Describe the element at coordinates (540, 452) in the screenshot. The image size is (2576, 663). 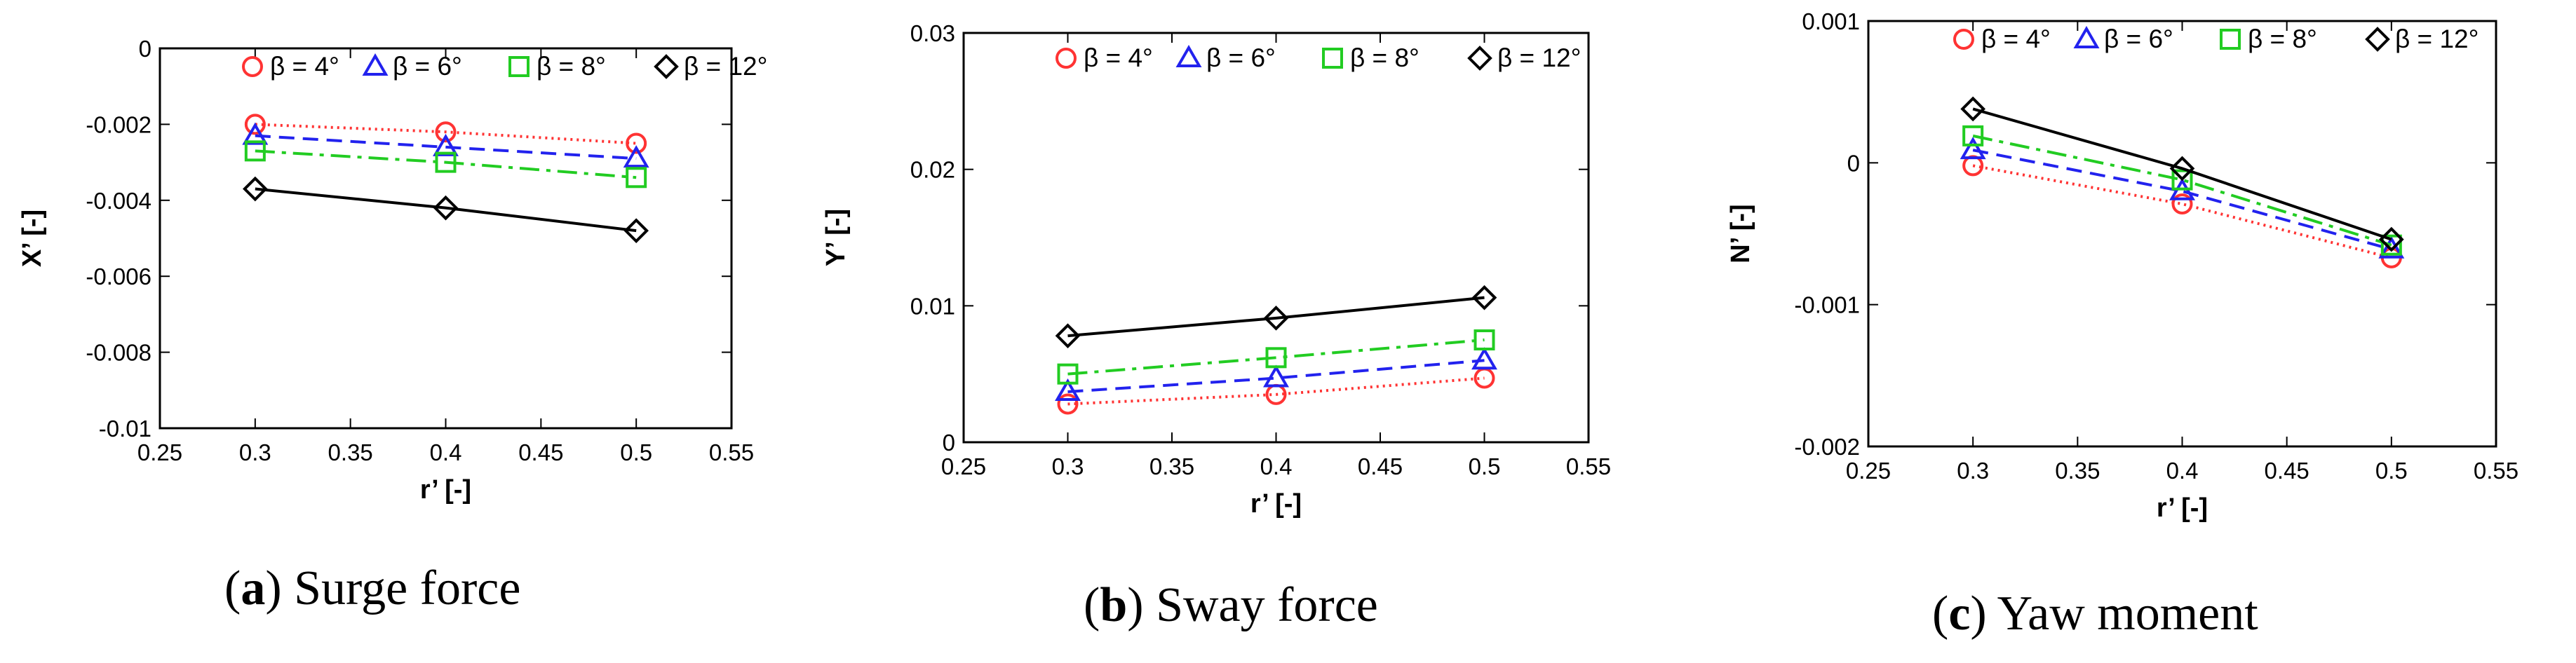
I see `x-tick-label: 0.45` at that location.